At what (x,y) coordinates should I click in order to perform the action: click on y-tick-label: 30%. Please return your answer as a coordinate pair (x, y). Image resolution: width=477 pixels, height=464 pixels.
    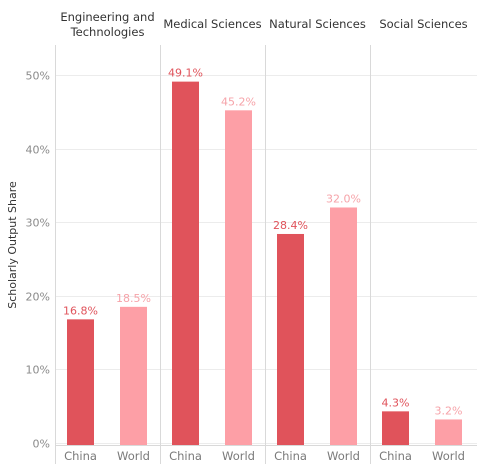
    Looking at the image, I should click on (38, 223).